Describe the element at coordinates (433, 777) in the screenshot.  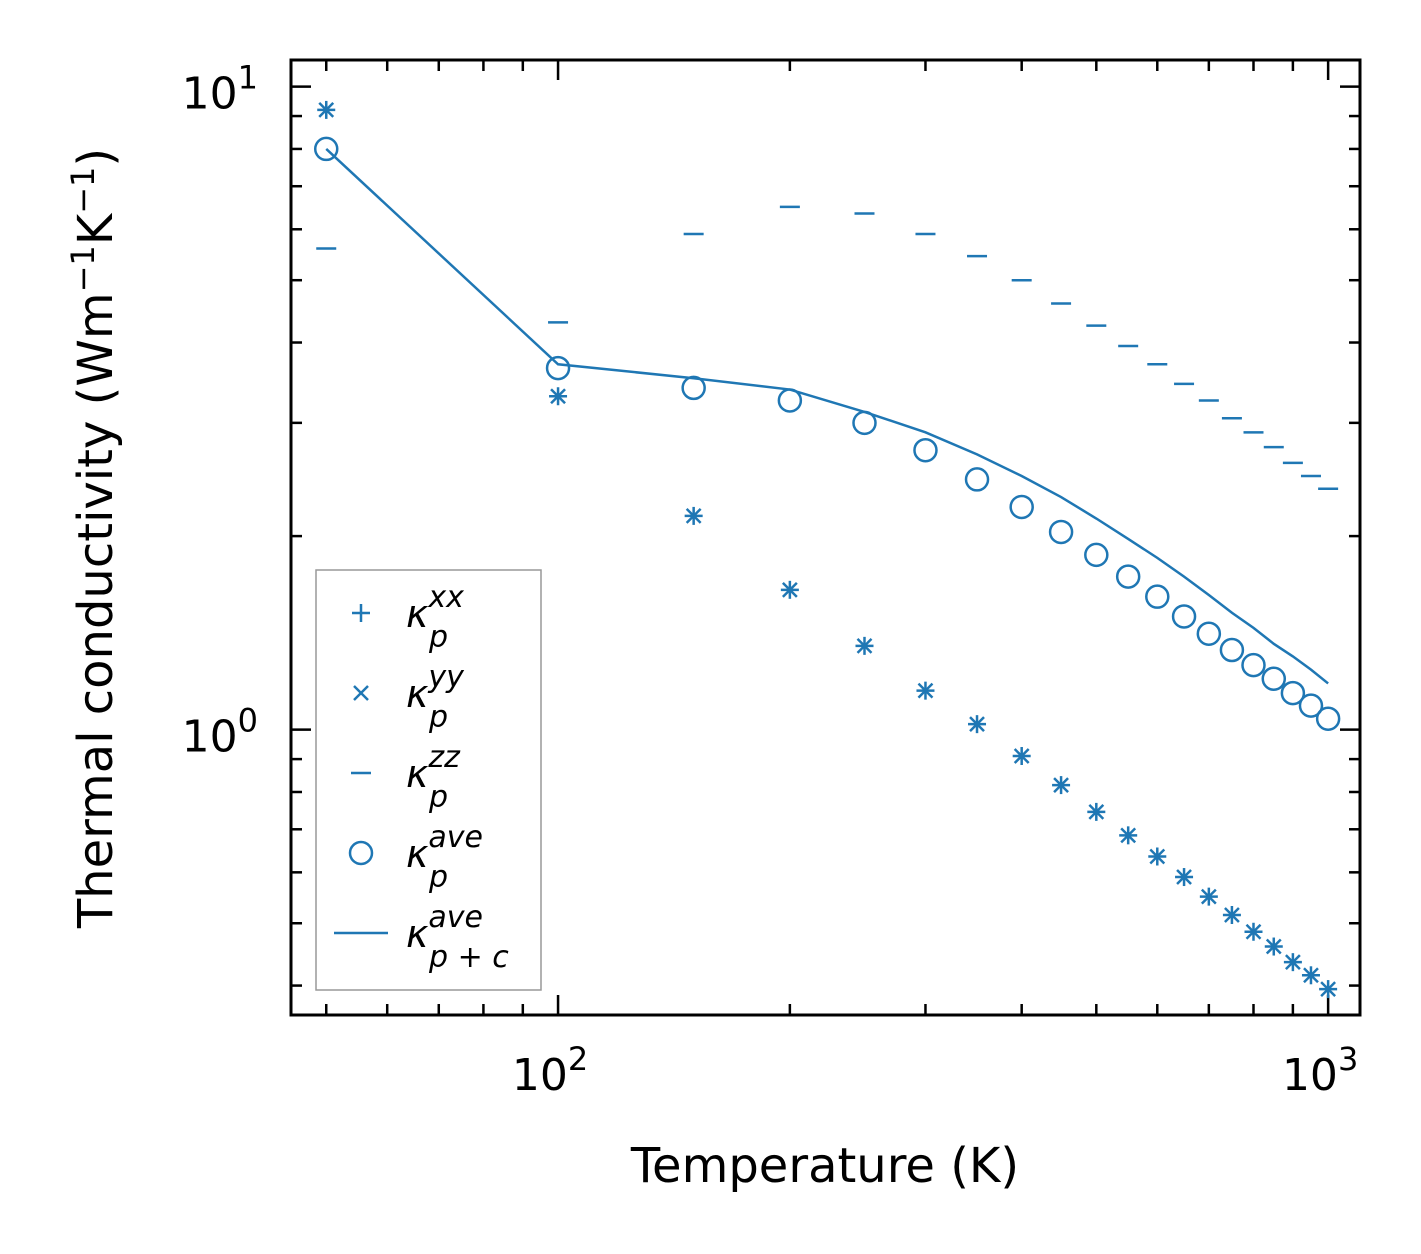
I see `legend-label: κzz p` at that location.